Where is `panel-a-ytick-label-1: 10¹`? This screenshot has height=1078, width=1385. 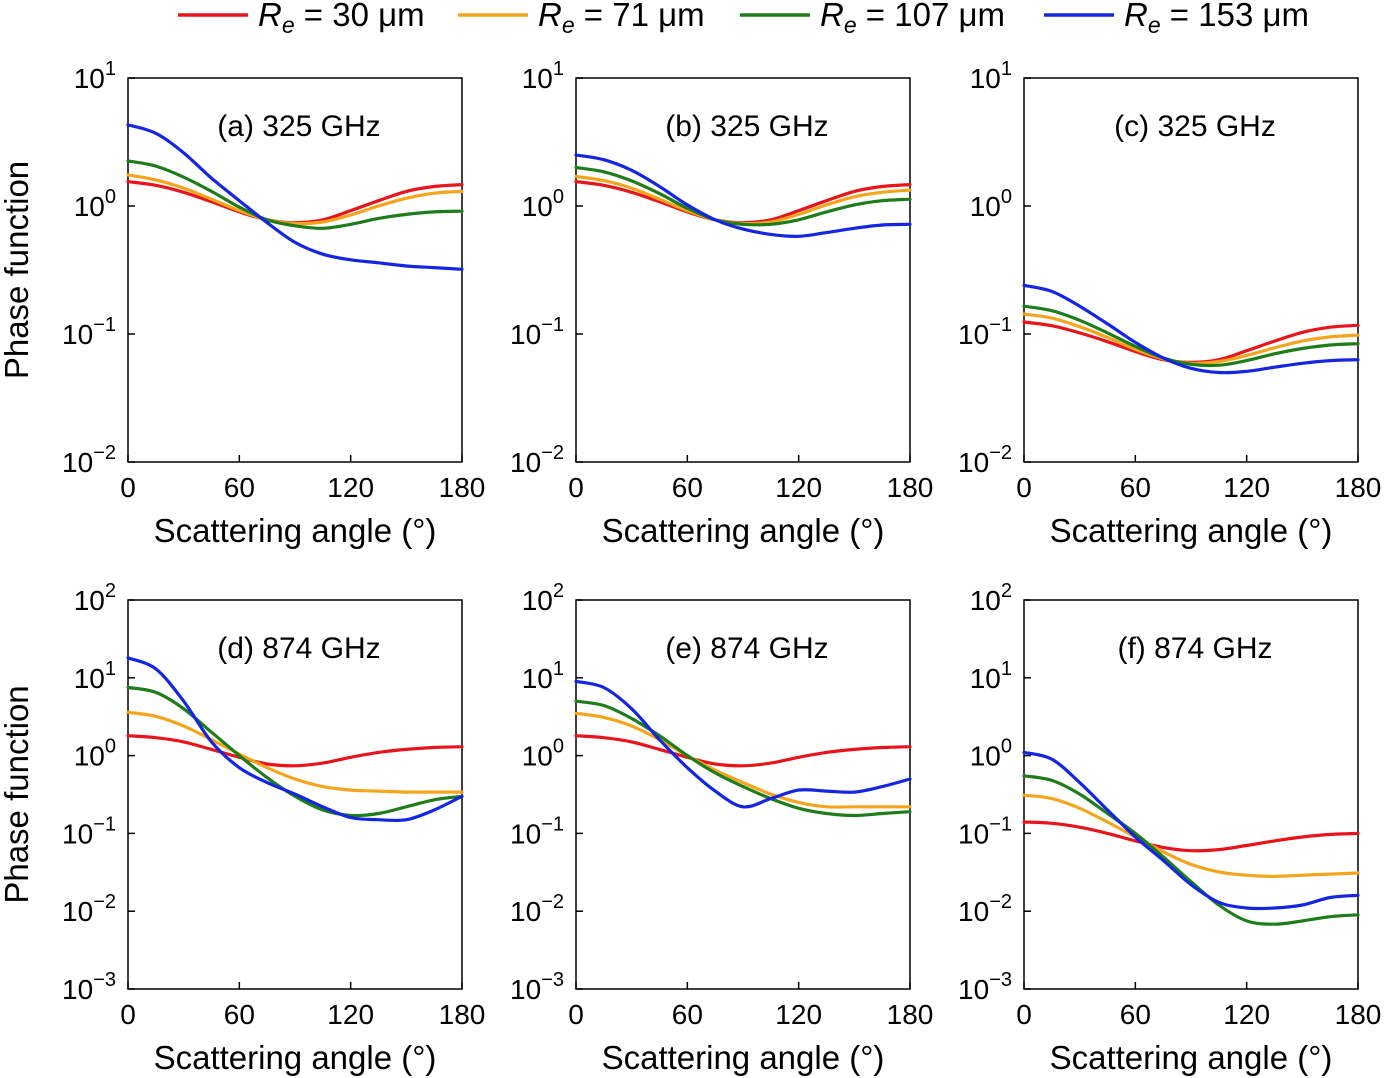
panel-a-ytick-label-1: 10¹ is located at coordinates (95, 76).